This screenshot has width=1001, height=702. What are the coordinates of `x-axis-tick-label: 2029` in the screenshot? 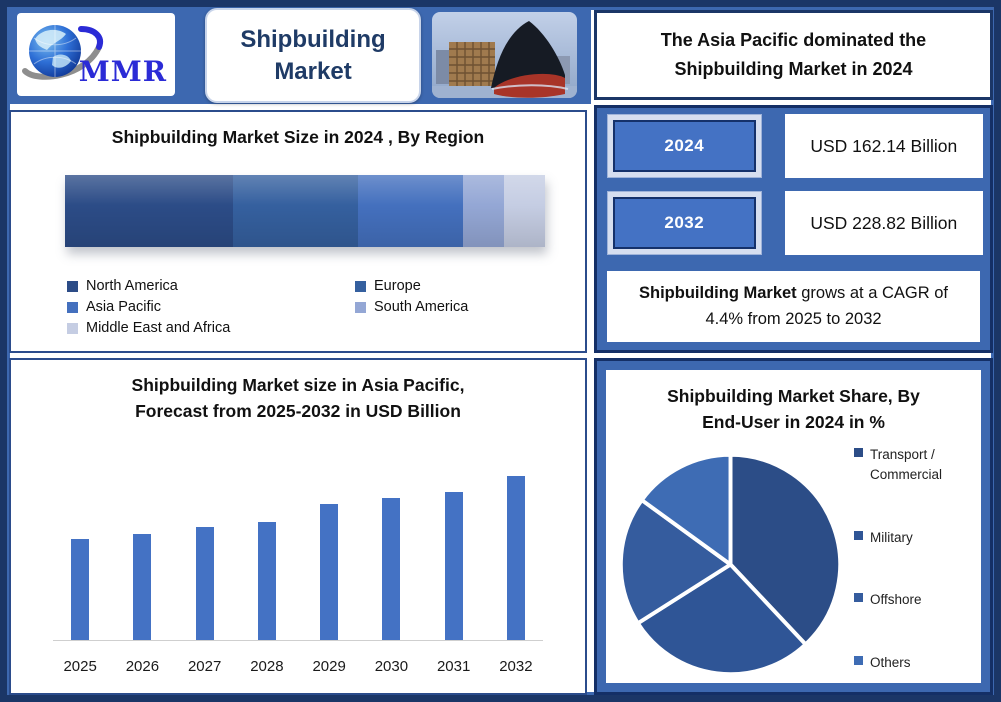 It's located at (329, 666).